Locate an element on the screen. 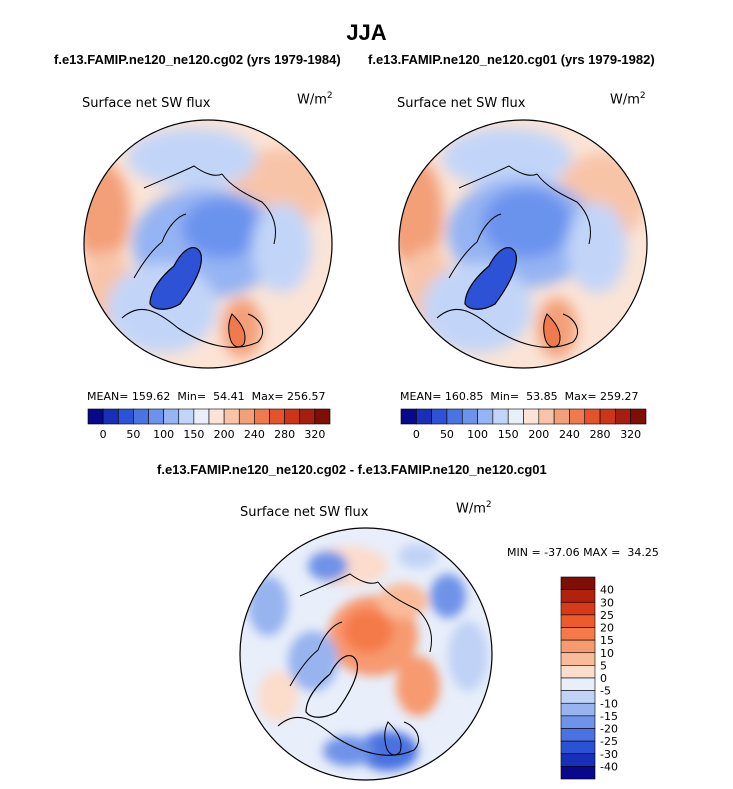 This screenshot has width=733, height=789. diff-polar-map is located at coordinates (366, 654).